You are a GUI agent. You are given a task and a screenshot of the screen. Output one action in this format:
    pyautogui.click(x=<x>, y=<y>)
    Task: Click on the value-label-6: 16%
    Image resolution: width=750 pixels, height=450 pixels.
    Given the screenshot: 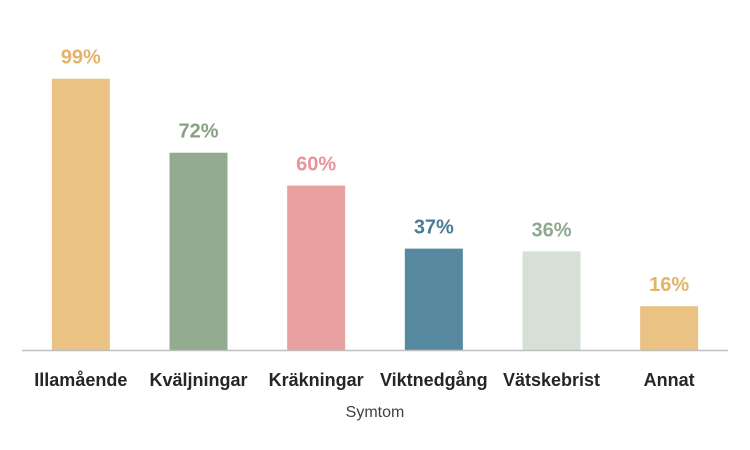 What is the action you would take?
    pyautogui.click(x=669, y=285)
    